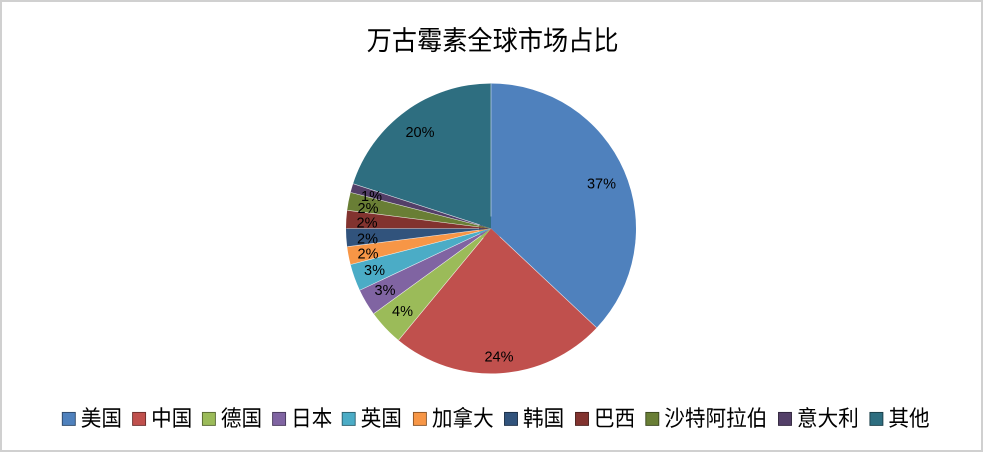 The height and width of the screenshot is (457, 983). Describe the element at coordinates (371, 197) in the screenshot. I see `svg-text: 1%` at that location.